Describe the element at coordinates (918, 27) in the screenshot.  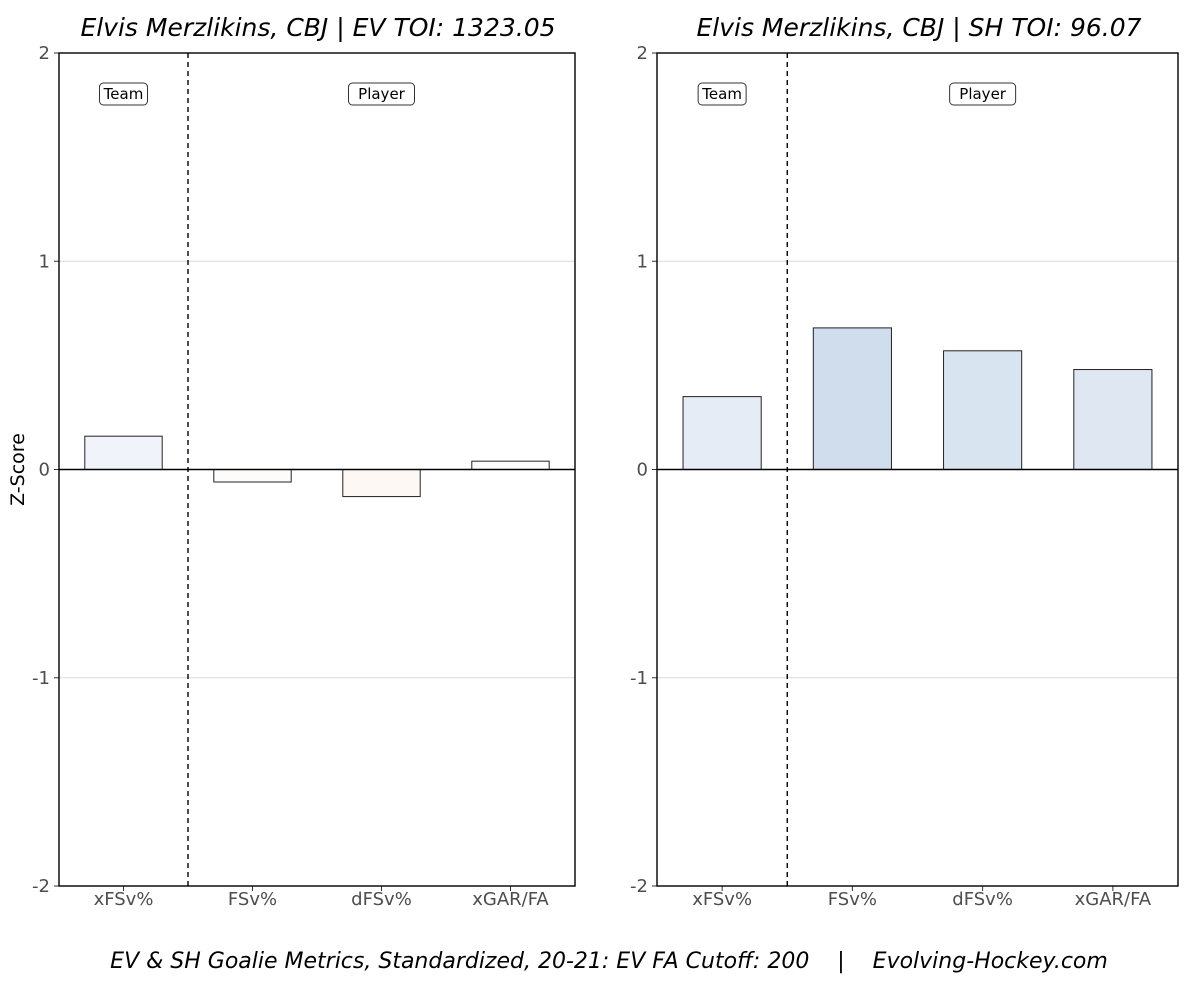
I see `sh-chart-title: Elvis Merzlikins, CBJ | SH TOI: 96.07` at that location.